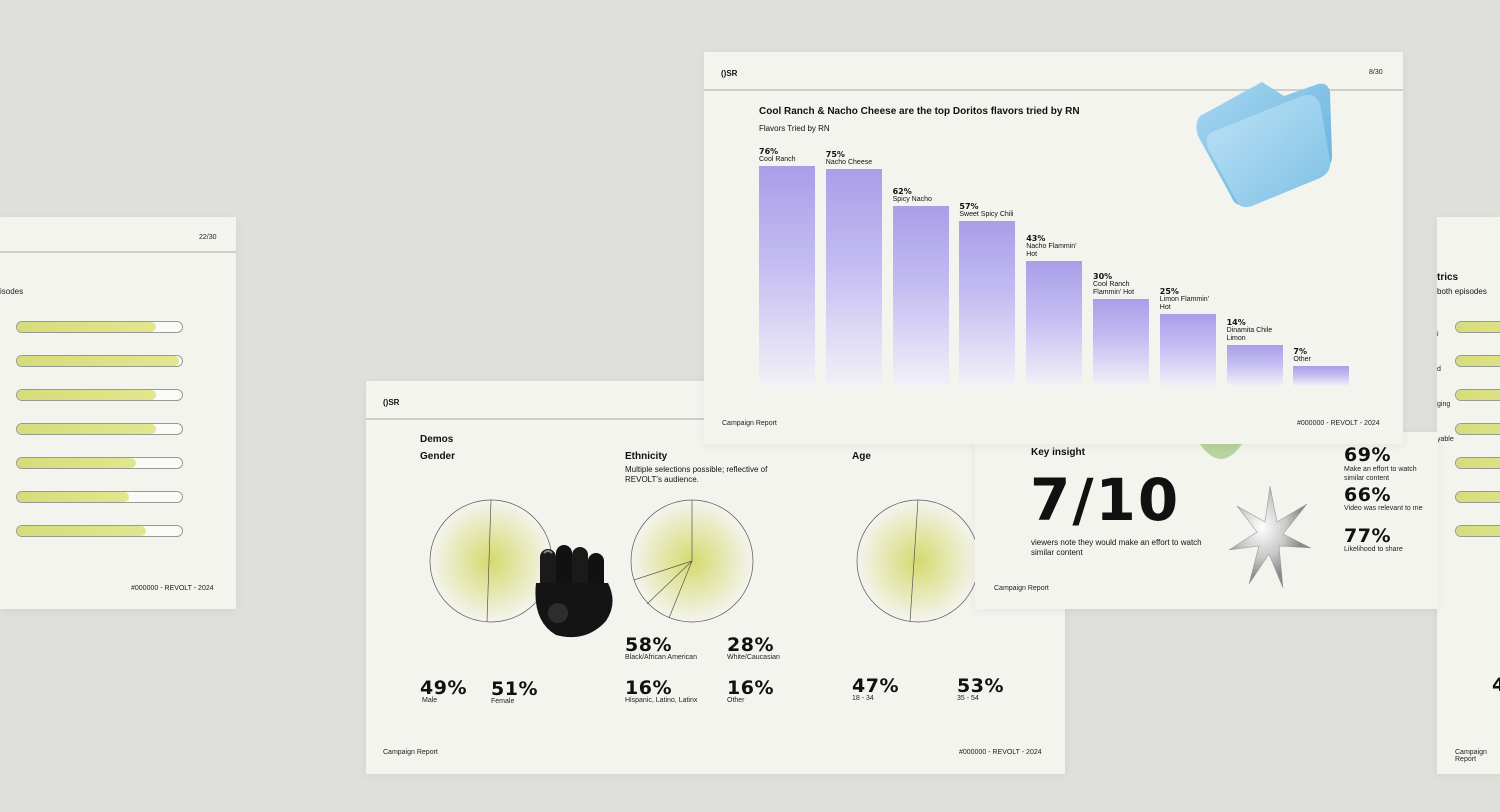 This screenshot has width=1500, height=812. I want to click on stat-value-3: 77%, so click(1367, 536).